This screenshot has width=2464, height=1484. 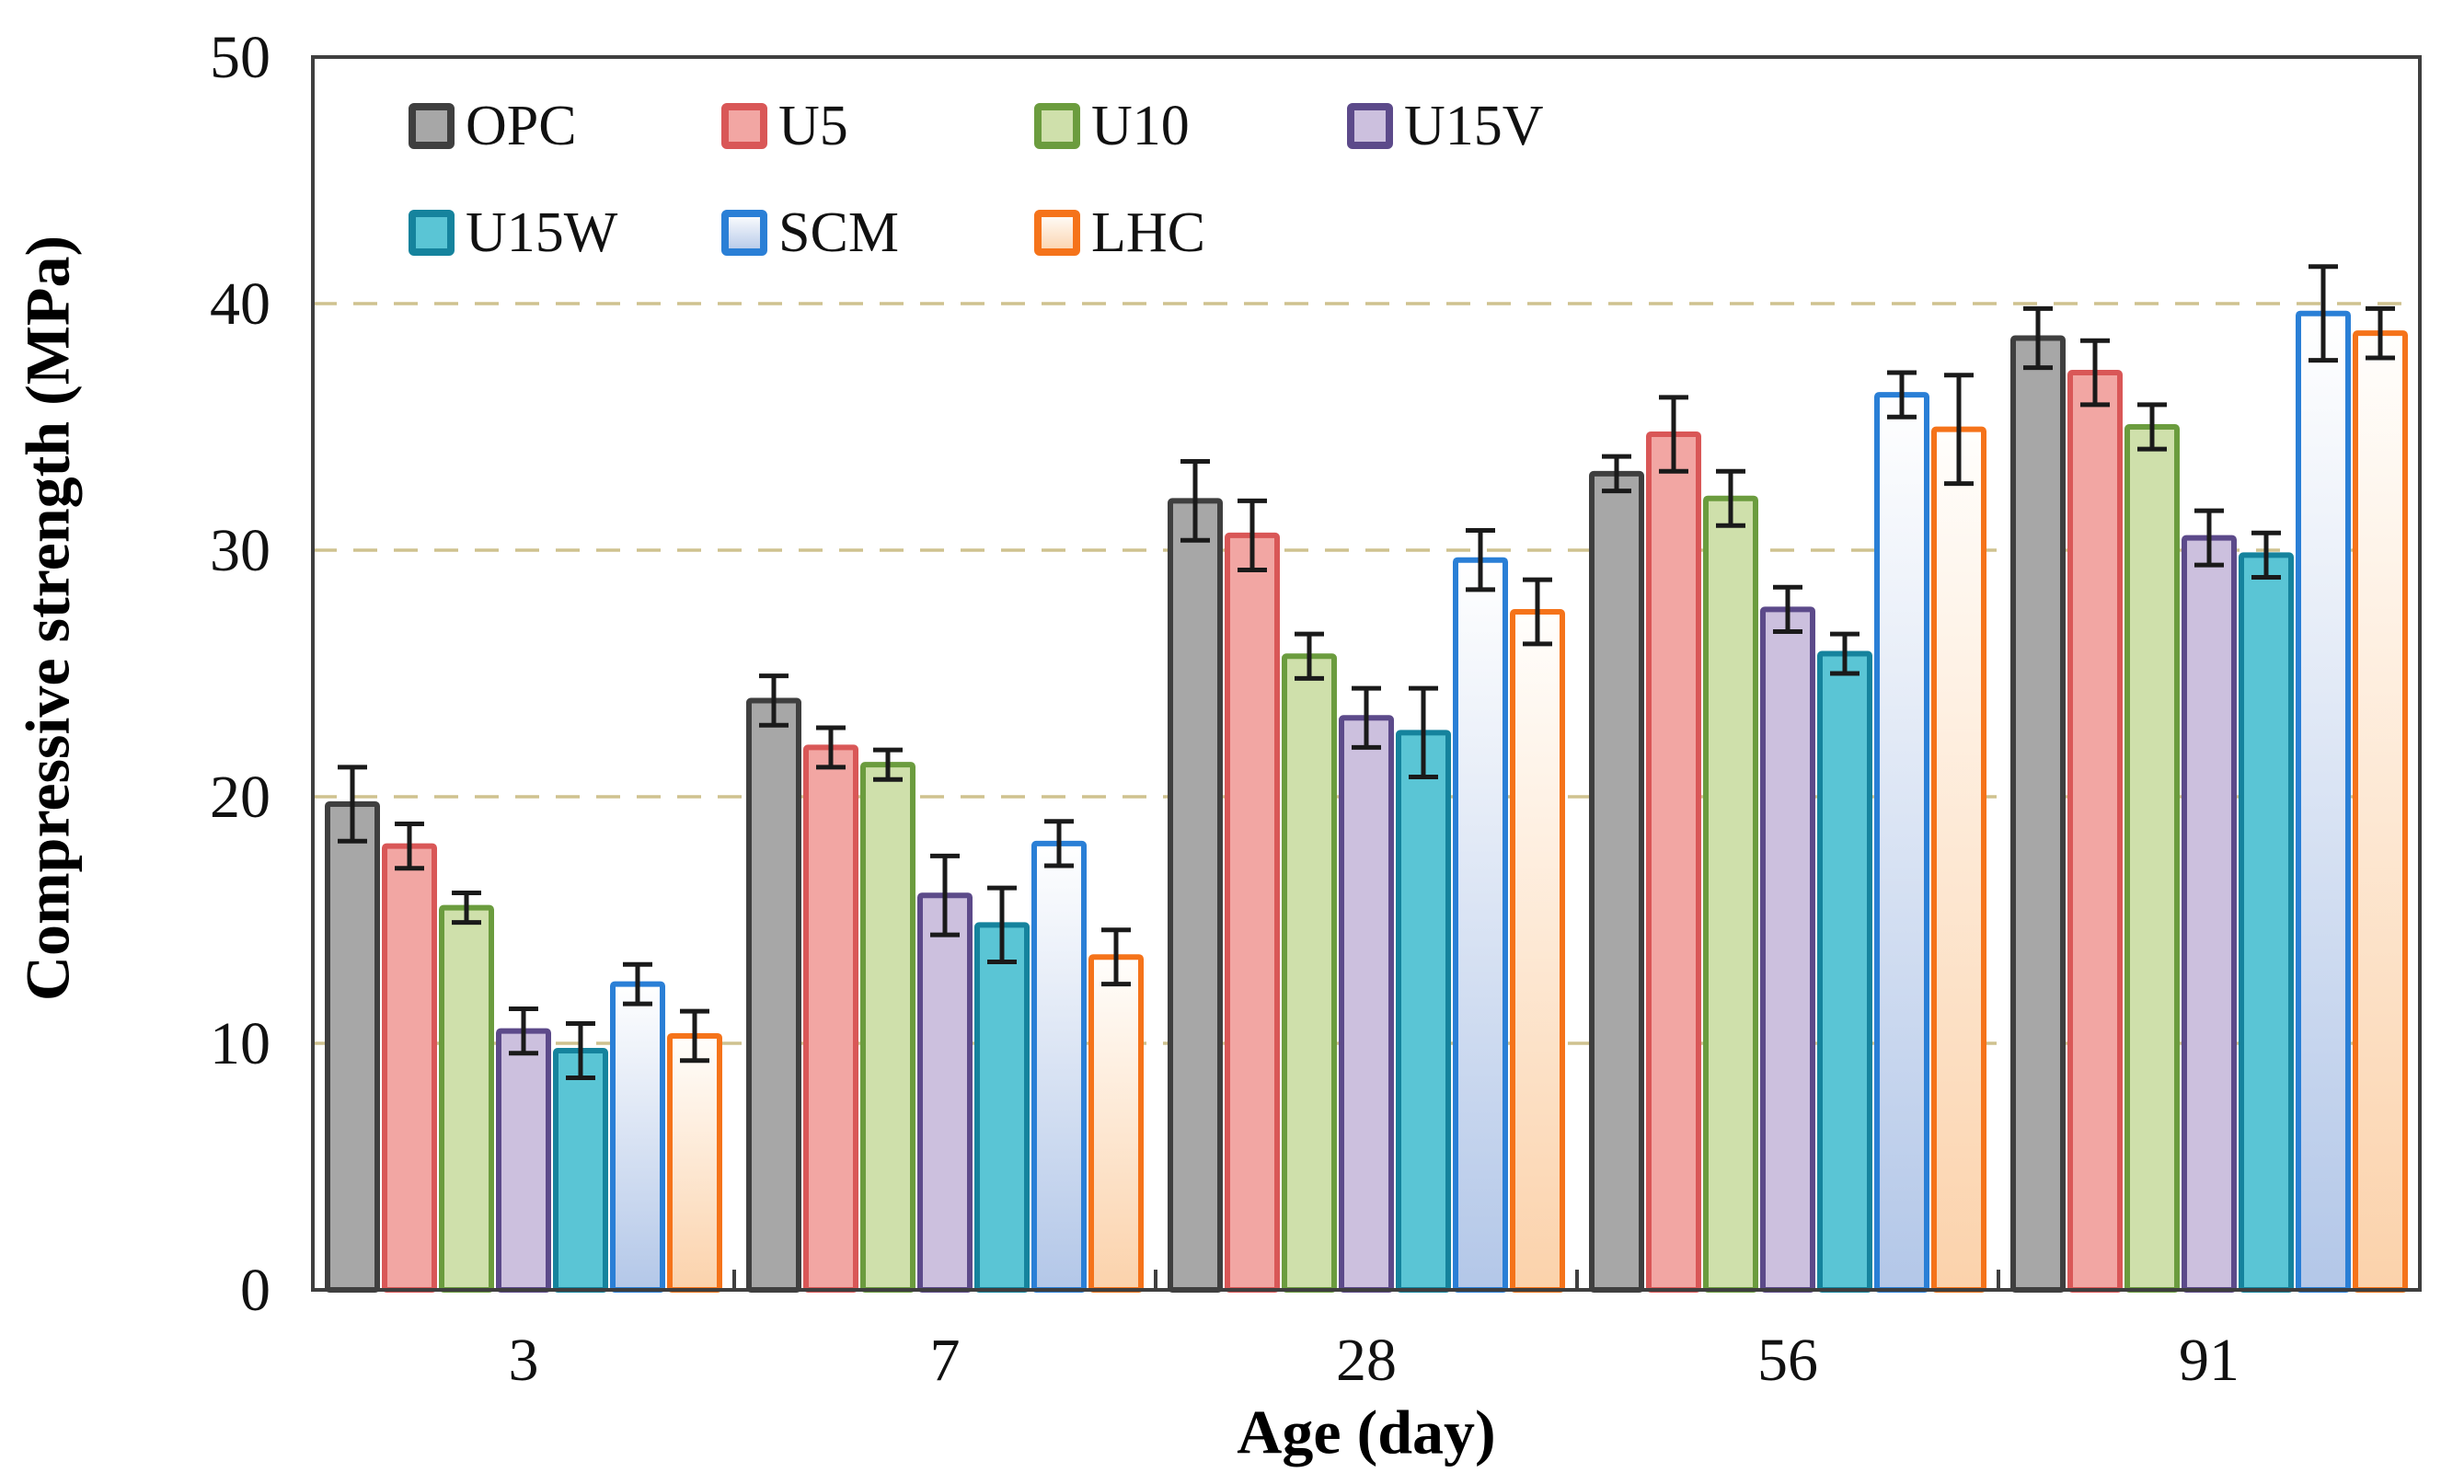 I want to click on legend-swatch-U15V, so click(x=1370, y=126).